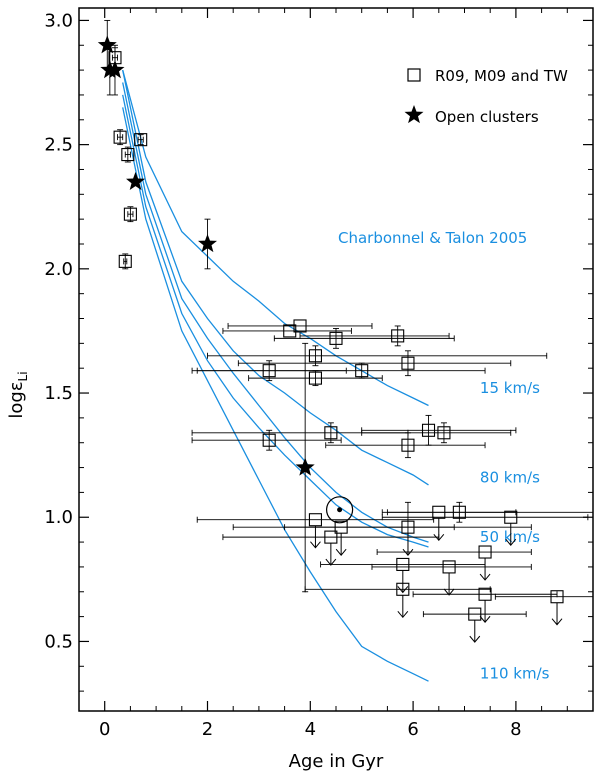 The width and height of the screenshot is (598, 778). Describe the element at coordinates (58, 517) in the screenshot. I see `y-tick-label: 1.0` at that location.